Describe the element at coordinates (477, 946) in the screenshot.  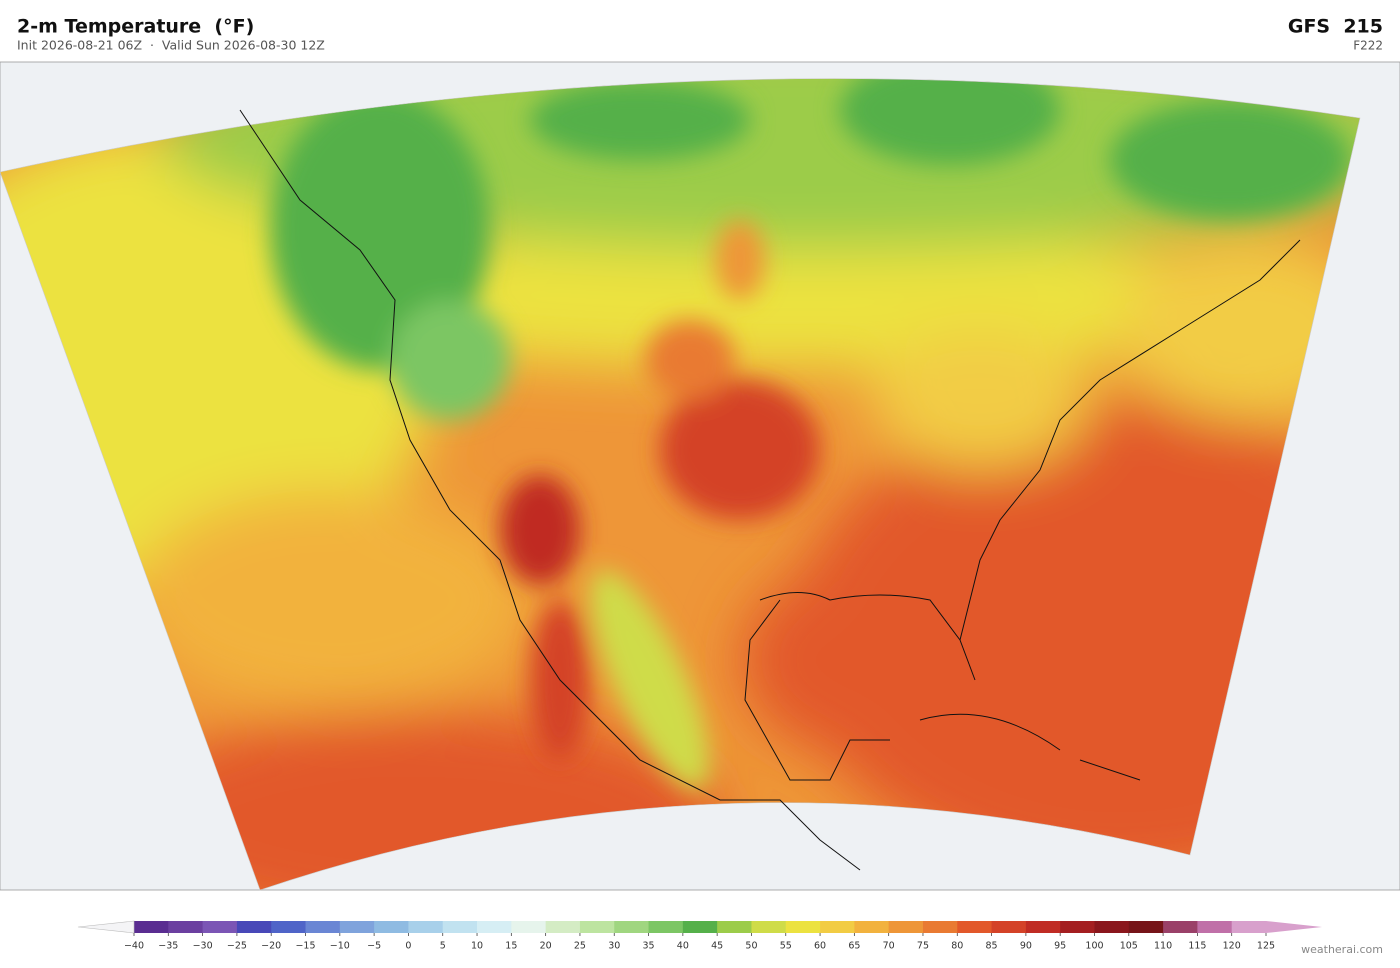
I see `colorbar-tick-label: 10` at that location.